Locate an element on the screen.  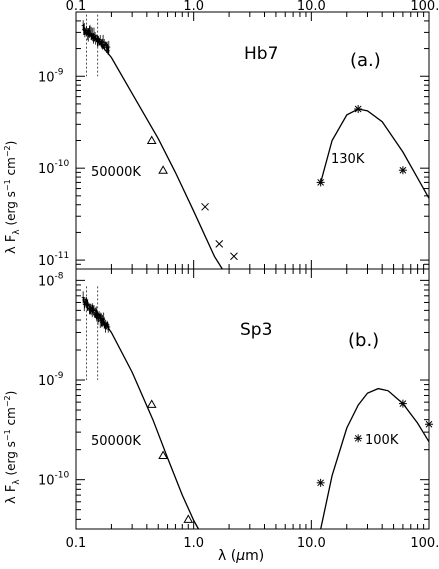
panel-a-ytick-label: 10-10 is located at coordinates (54, 168).